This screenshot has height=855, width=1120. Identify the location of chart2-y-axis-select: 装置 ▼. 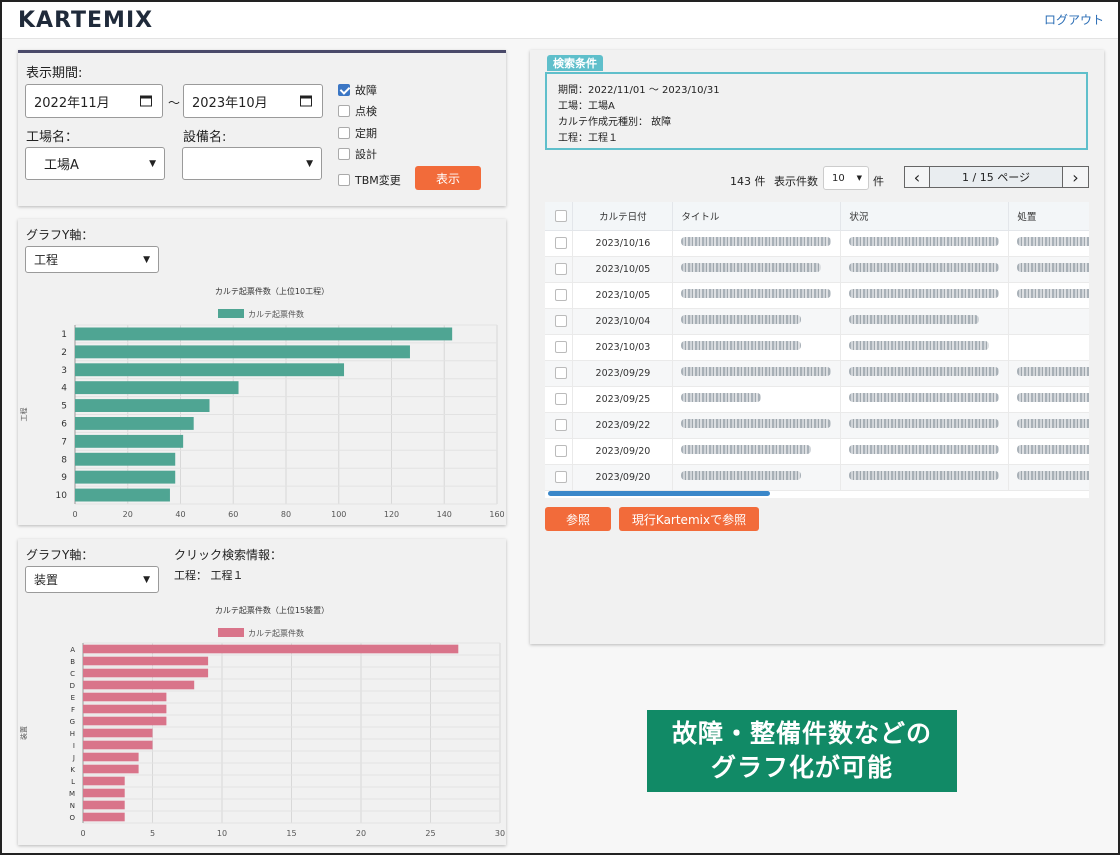
(92, 579).